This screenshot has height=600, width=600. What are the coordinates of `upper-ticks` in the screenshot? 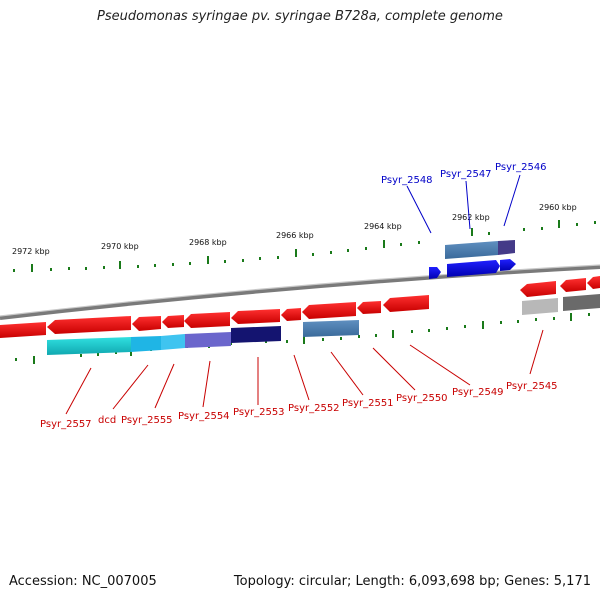 It's located at (304, 246).